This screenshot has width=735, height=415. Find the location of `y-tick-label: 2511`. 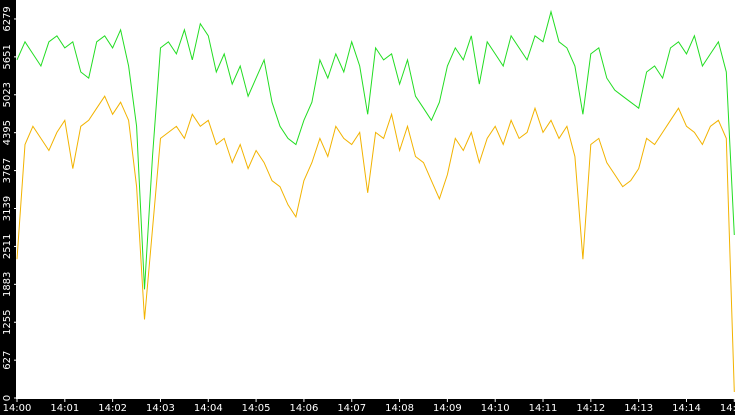

y-tick-label: 2511 is located at coordinates (7, 246).